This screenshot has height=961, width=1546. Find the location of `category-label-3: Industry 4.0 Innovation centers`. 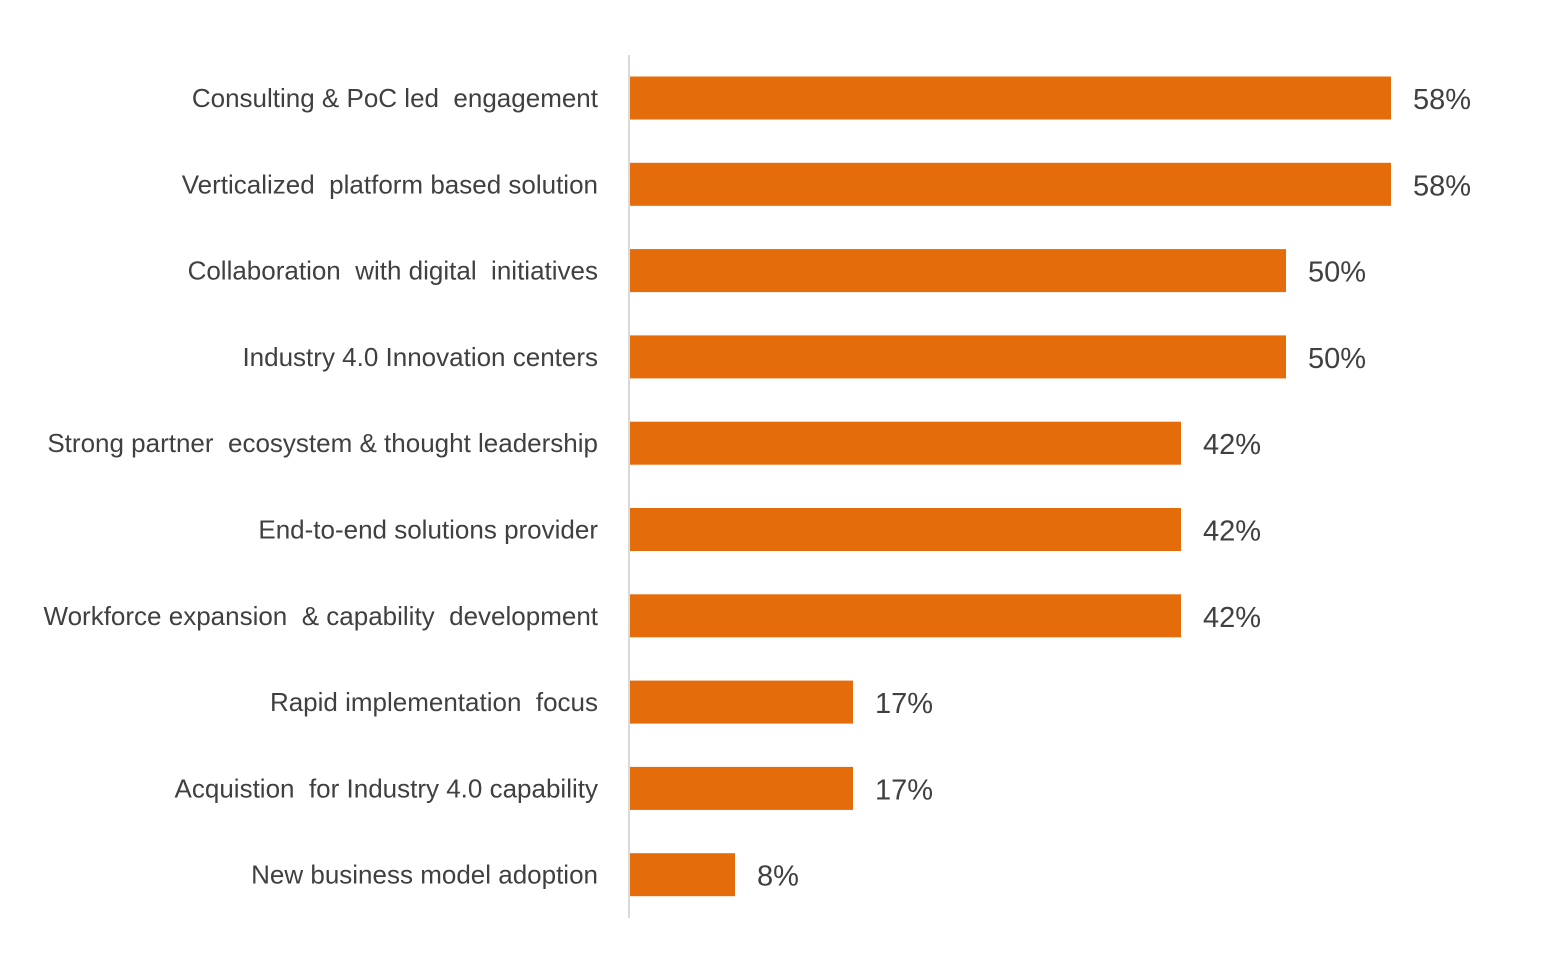

category-label-3: Industry 4.0 Innovation centers is located at coordinates (420, 357).